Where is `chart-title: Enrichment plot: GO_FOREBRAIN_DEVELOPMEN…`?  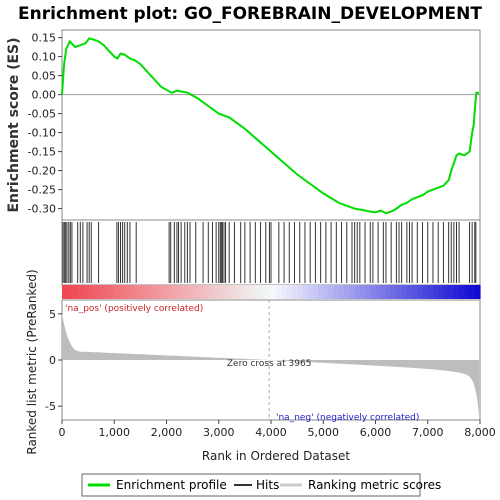
chart-title: Enrichment plot: GO_FOREBRAIN_DEVELOPMEN… is located at coordinates (250, 14).